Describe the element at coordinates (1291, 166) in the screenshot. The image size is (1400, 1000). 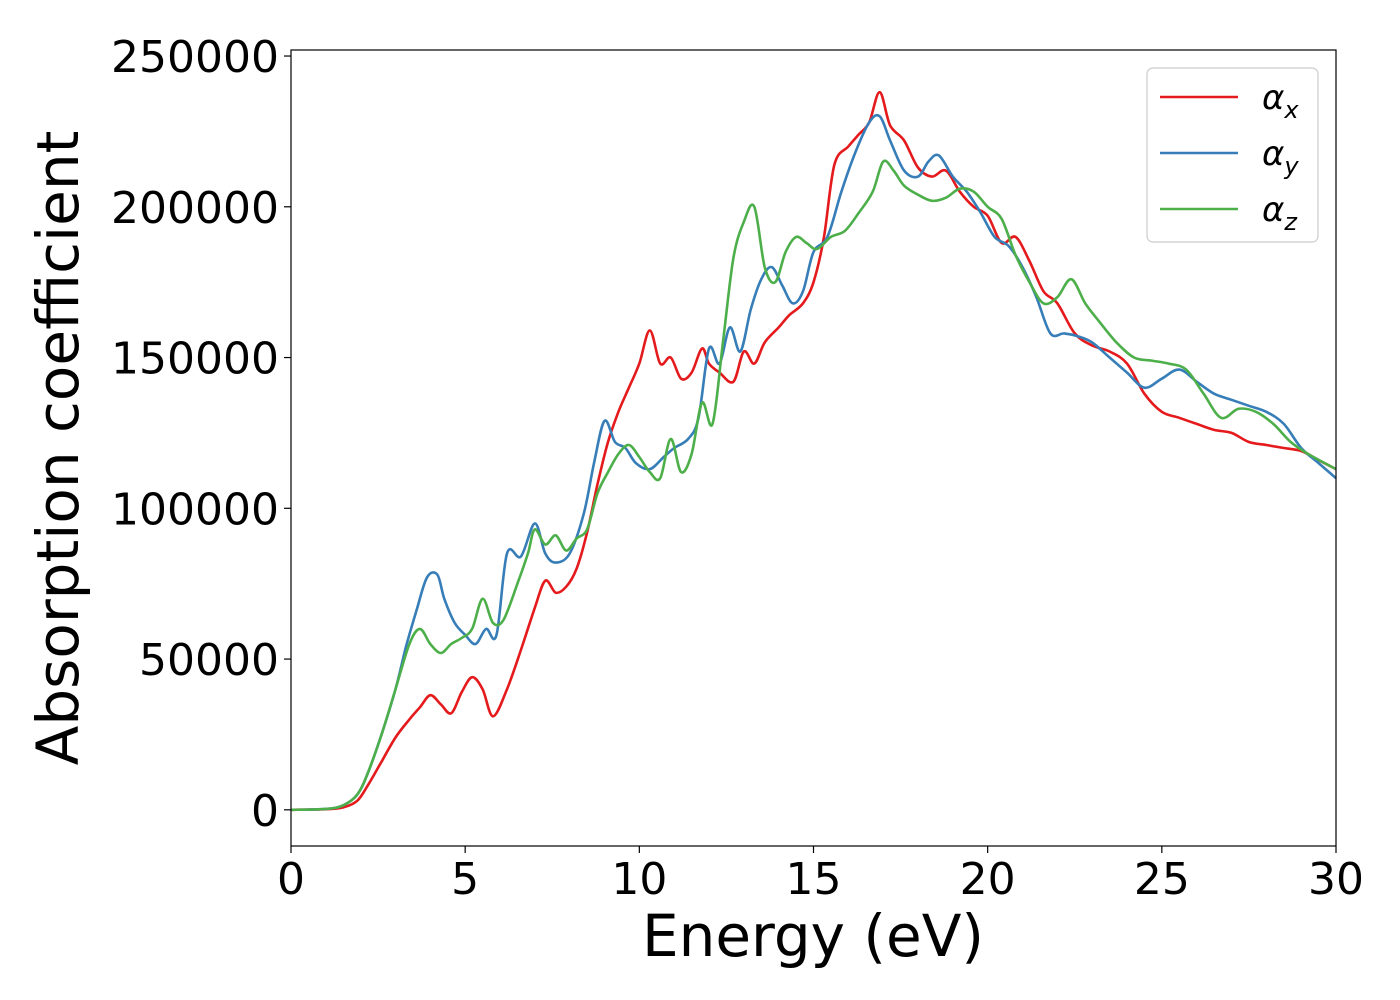
I see `legend-label-subscript: y` at that location.